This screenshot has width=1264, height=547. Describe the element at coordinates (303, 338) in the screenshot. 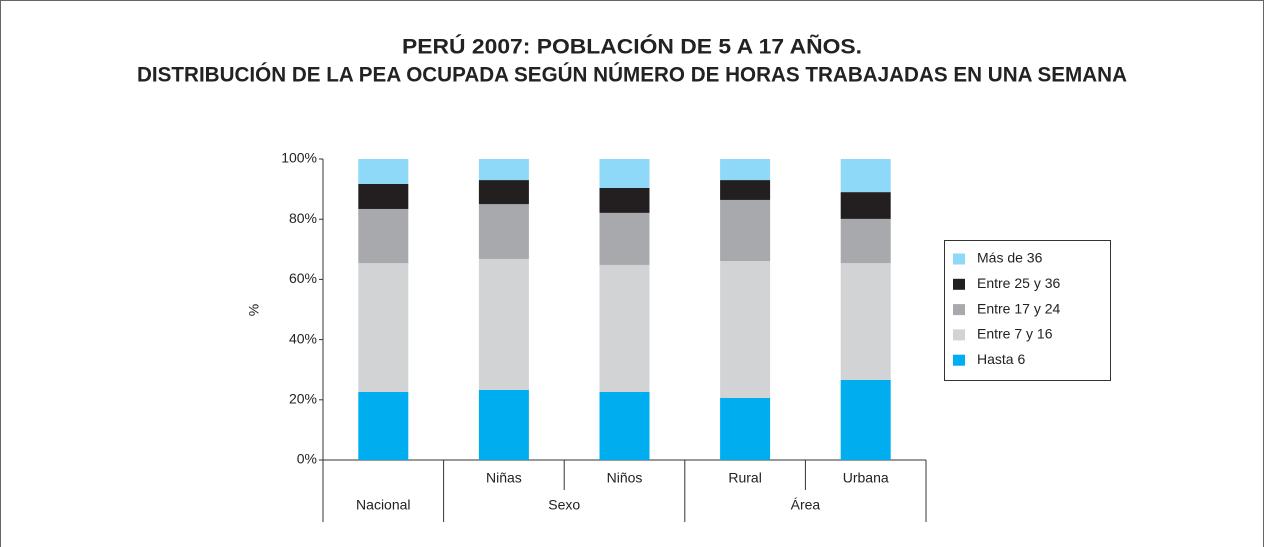

I see `y-tick-label: 40%` at that location.